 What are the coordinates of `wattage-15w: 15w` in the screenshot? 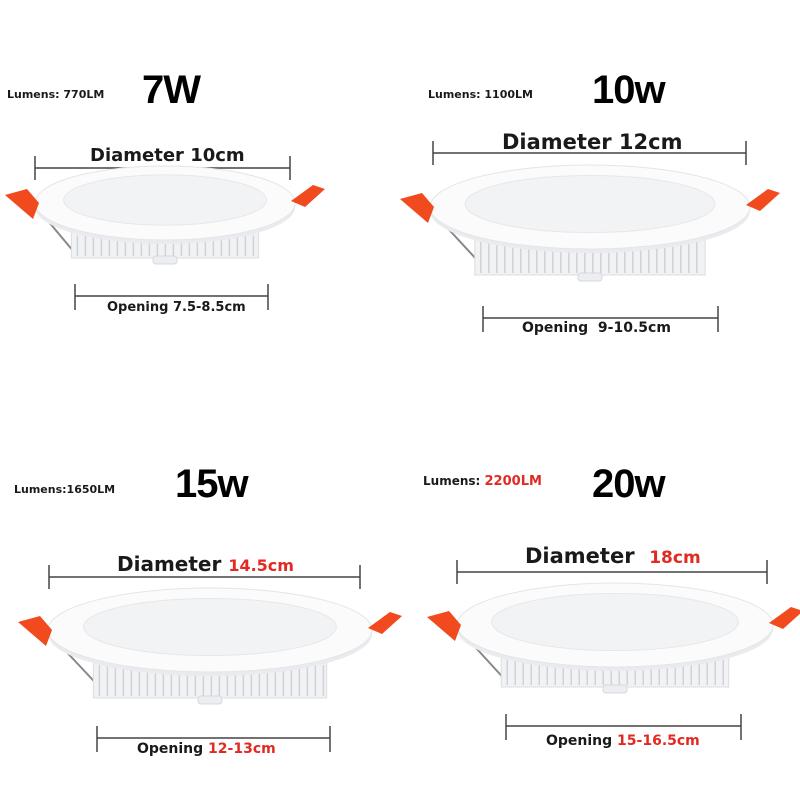 It's located at (212, 484).